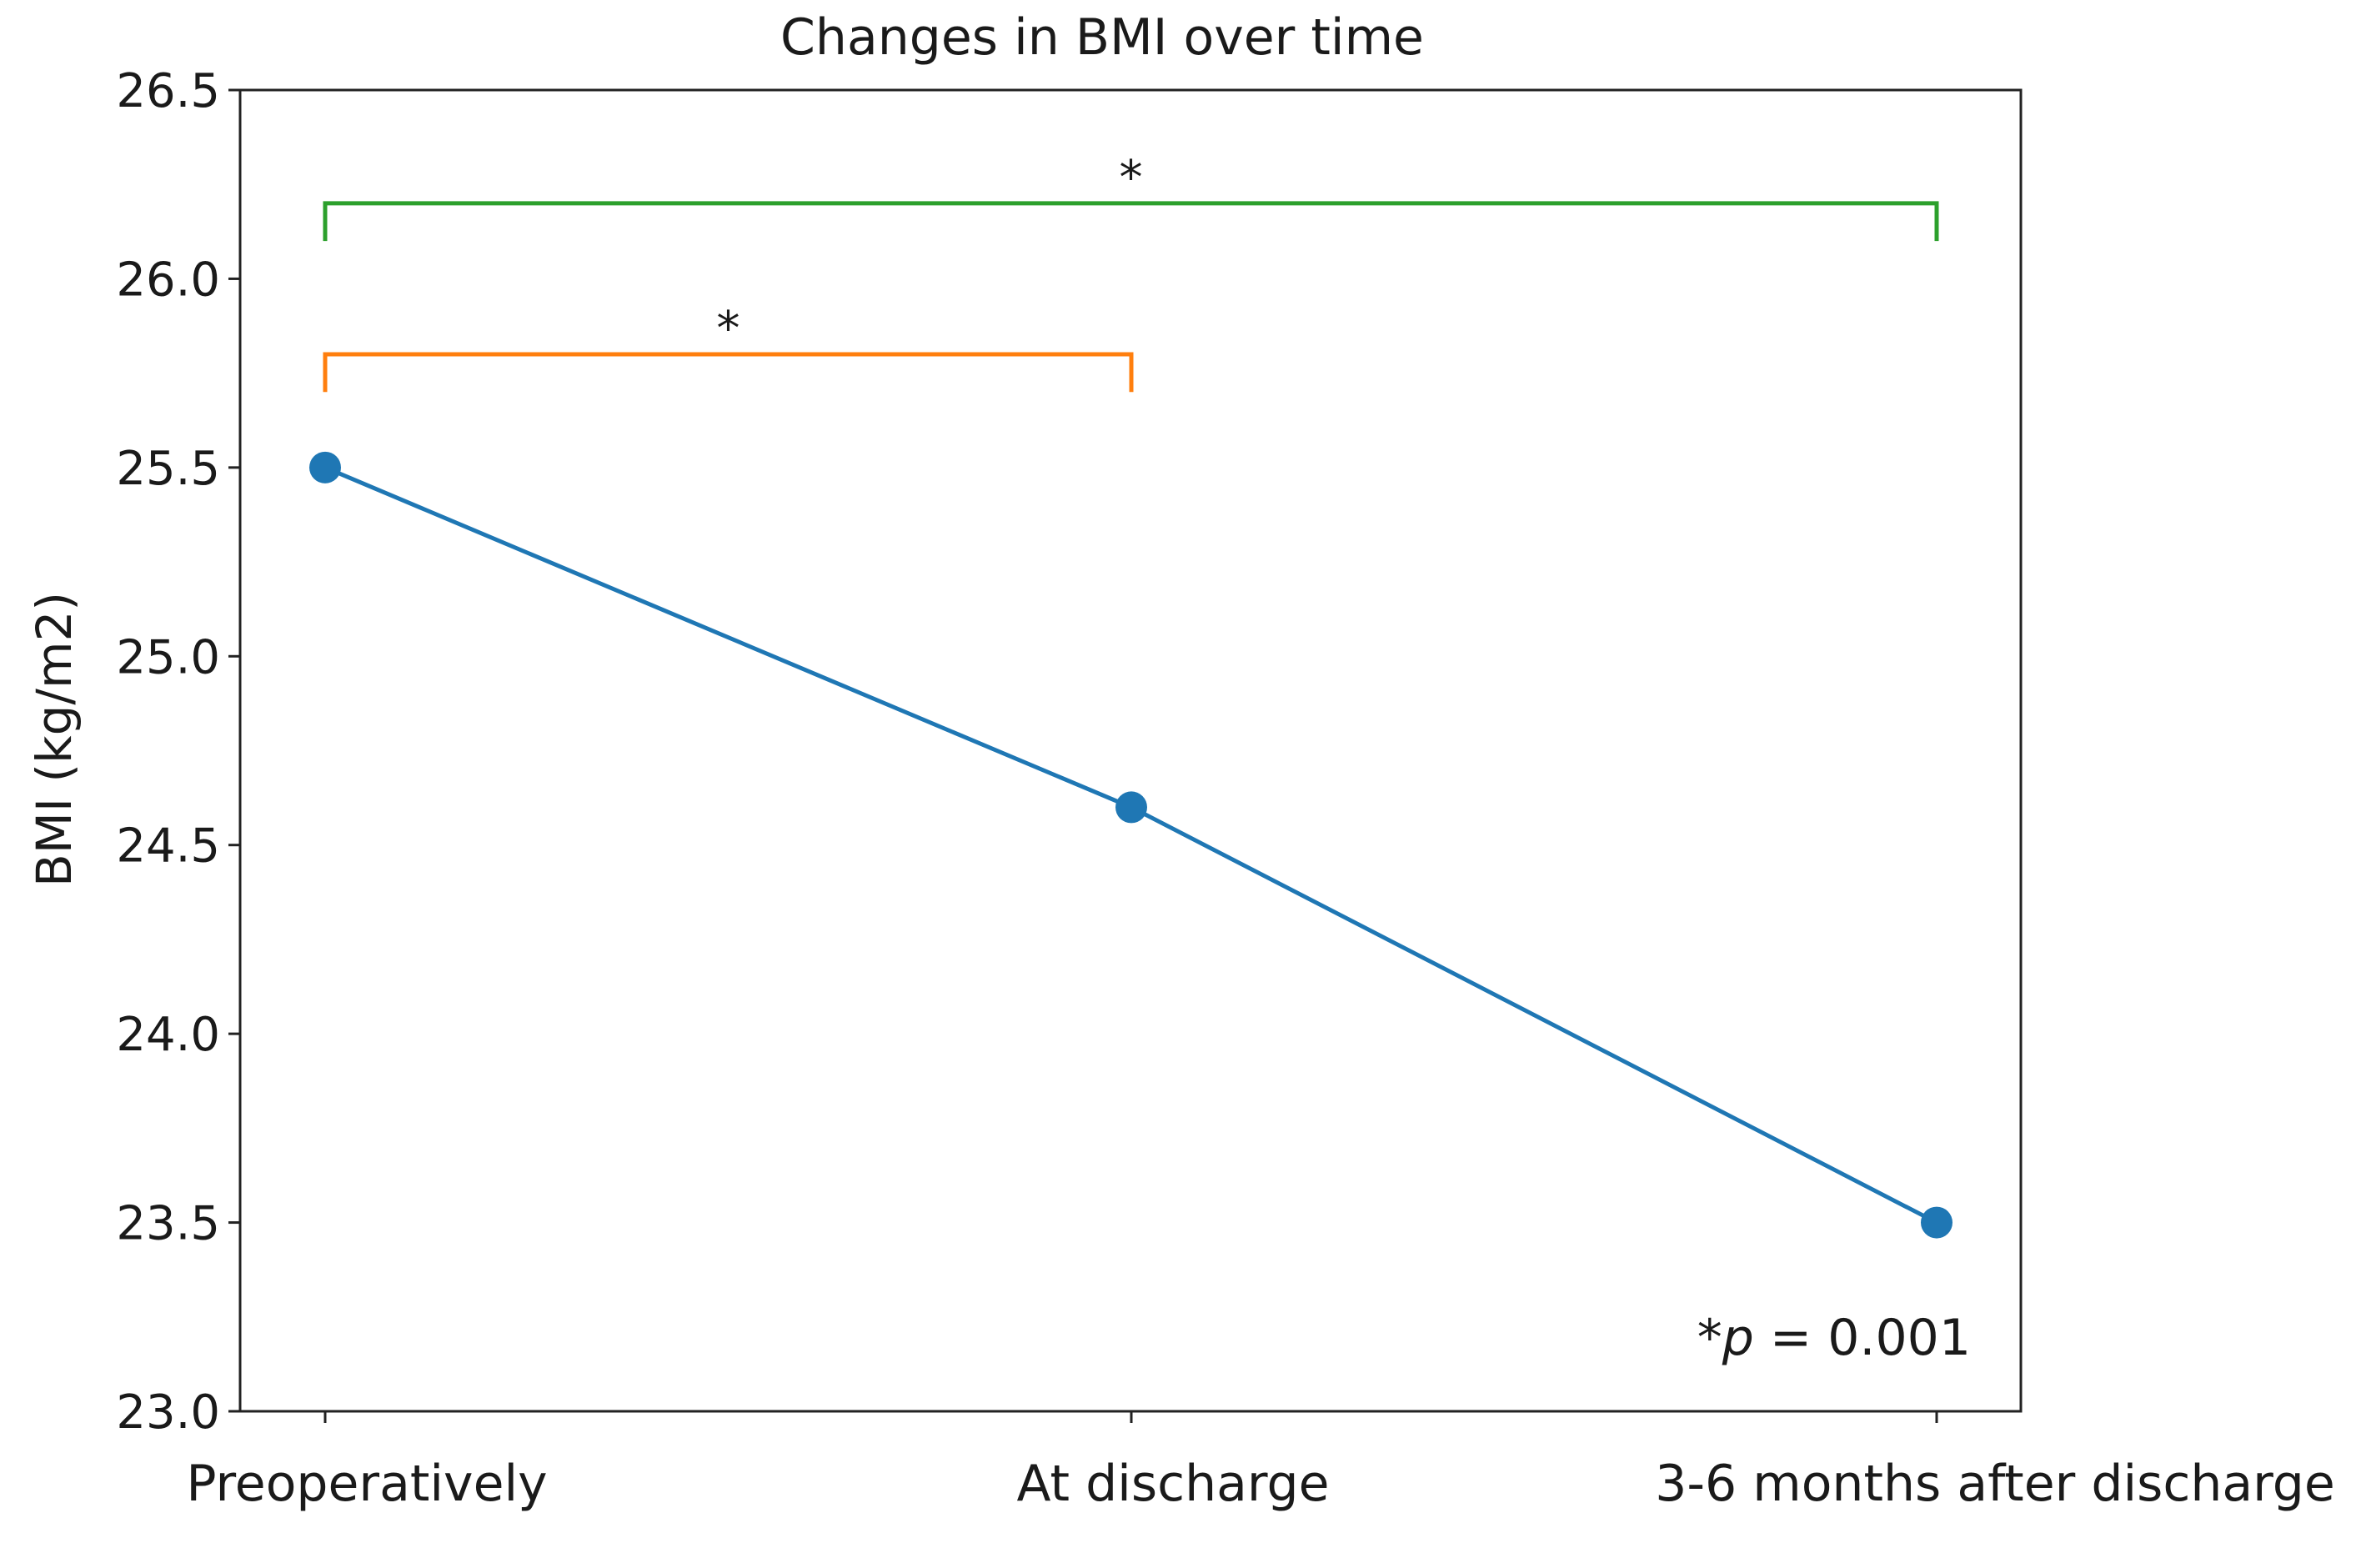  What do you see at coordinates (168, 91) in the screenshot?
I see `y-tick-label: 26.5` at bounding box center [168, 91].